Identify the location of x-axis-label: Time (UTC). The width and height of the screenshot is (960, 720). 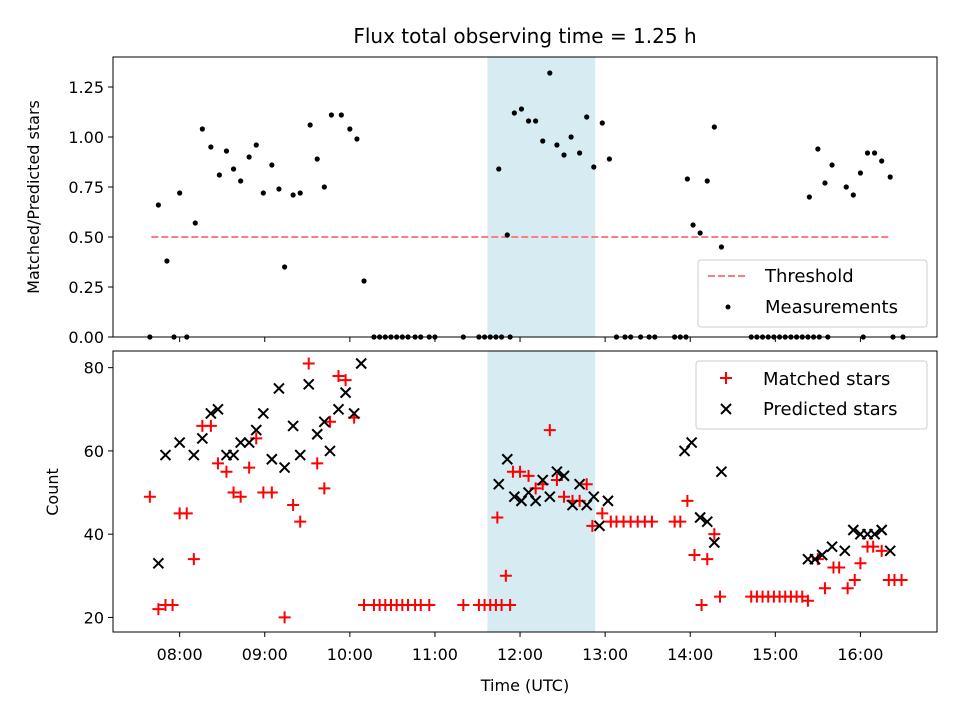
(524, 685).